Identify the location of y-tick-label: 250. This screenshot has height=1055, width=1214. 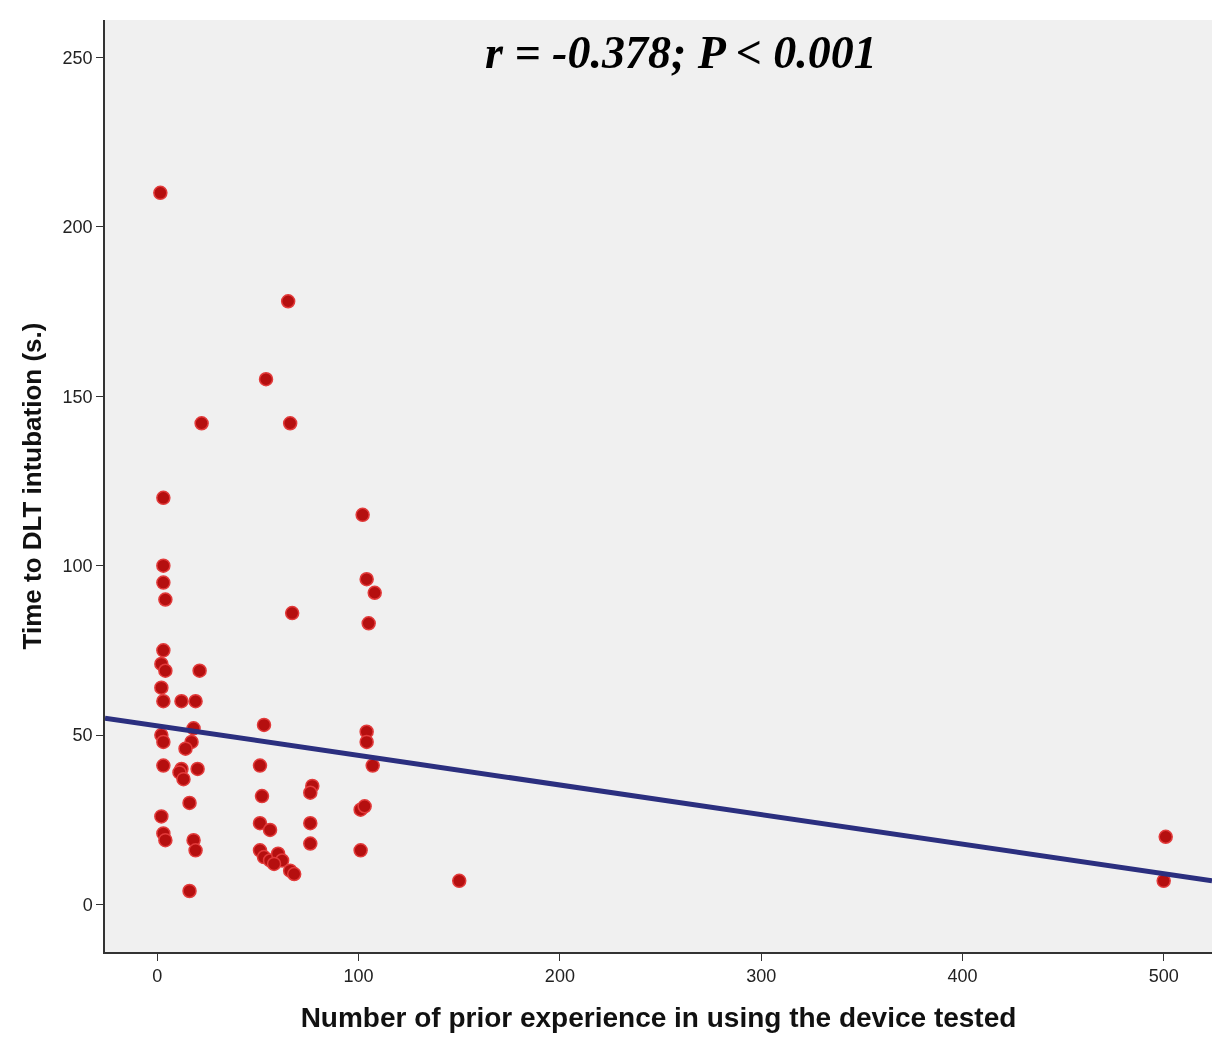
(77, 57).